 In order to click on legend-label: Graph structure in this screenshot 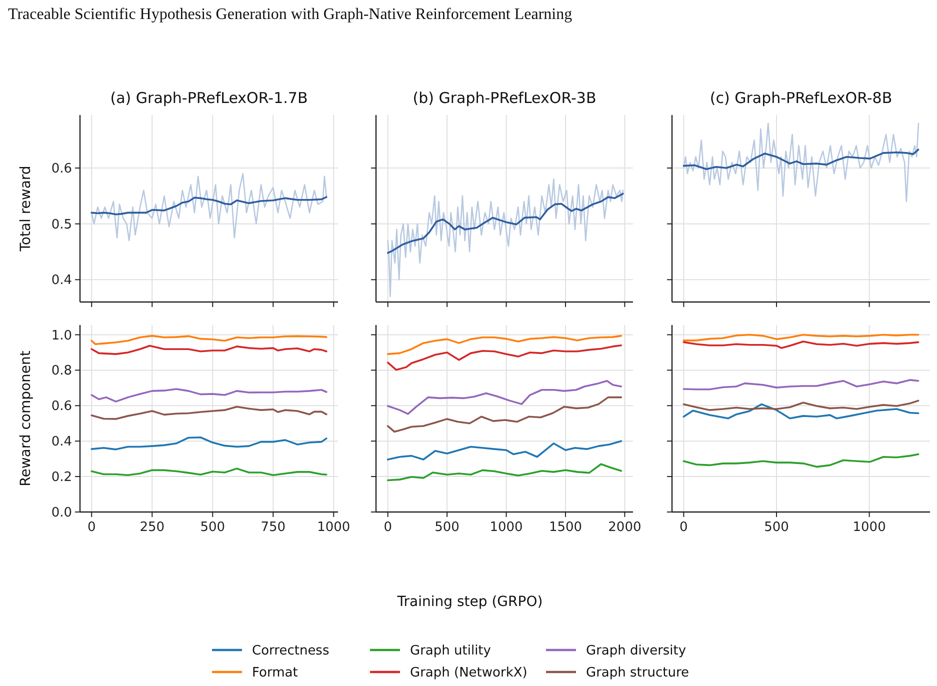, I will do `click(638, 673)`.